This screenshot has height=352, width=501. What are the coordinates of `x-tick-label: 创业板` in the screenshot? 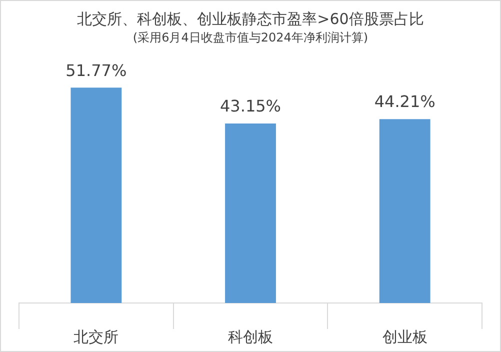 It's located at (405, 337).